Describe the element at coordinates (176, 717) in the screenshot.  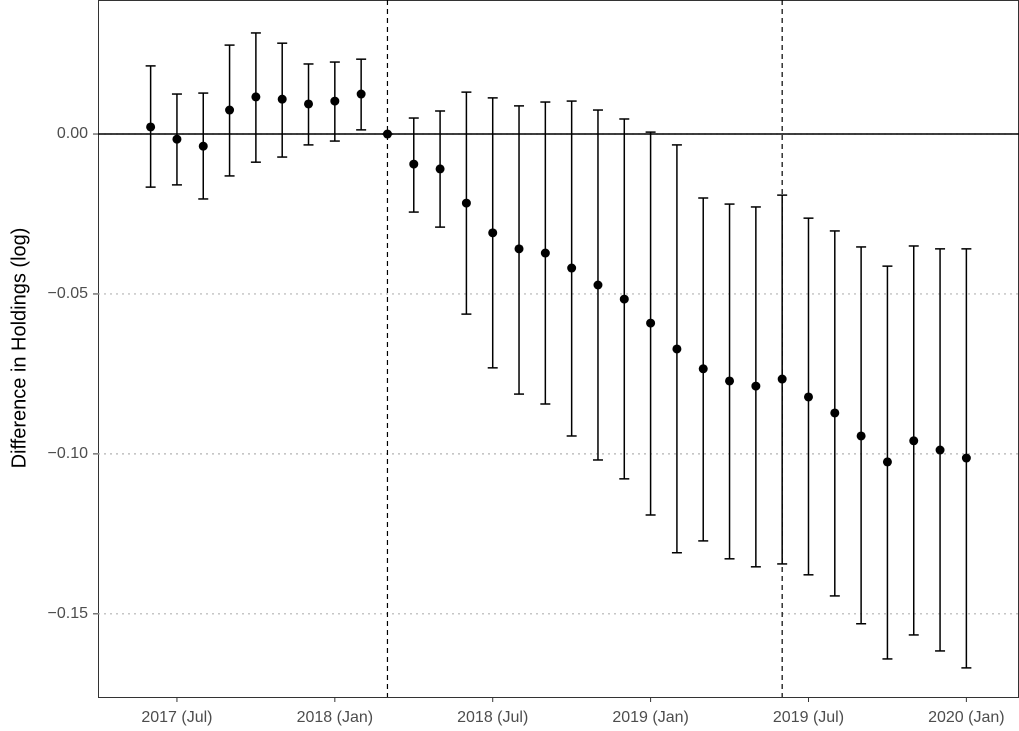
I see `x-tick-label: 2017 (Jul)` at that location.